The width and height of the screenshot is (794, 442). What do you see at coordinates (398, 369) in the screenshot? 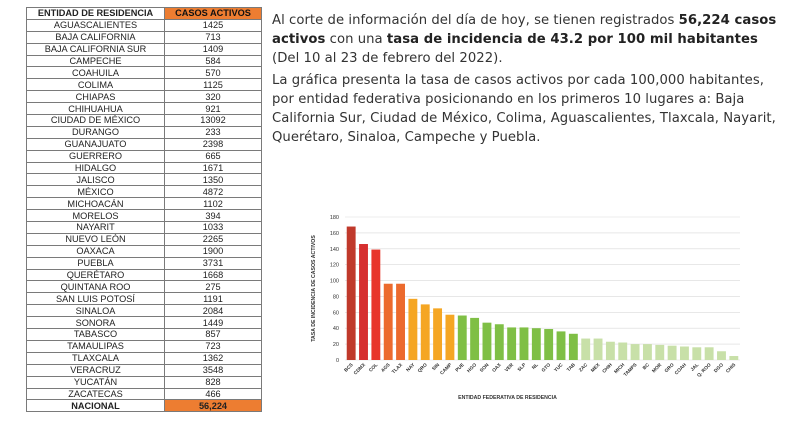
I see `x-tick-label: TLAX` at bounding box center [398, 369].